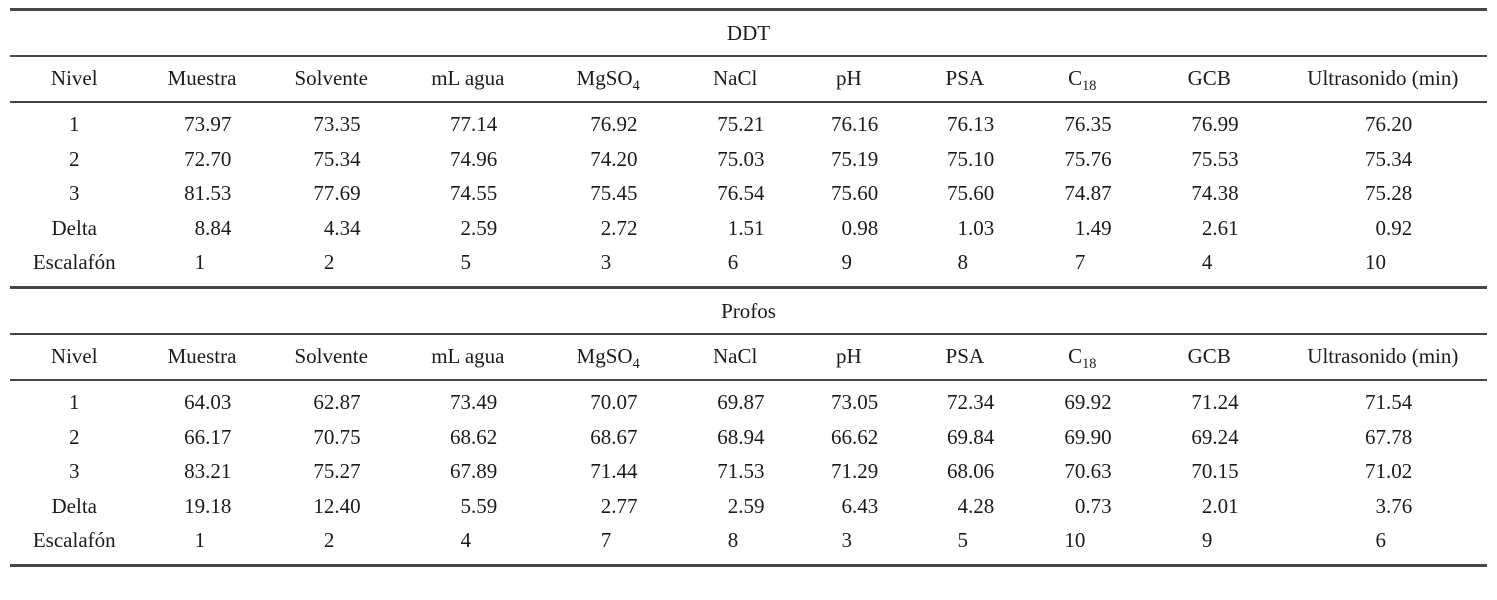  What do you see at coordinates (468, 400) in the screenshot?
I see `cell: 73.49` at bounding box center [468, 400].